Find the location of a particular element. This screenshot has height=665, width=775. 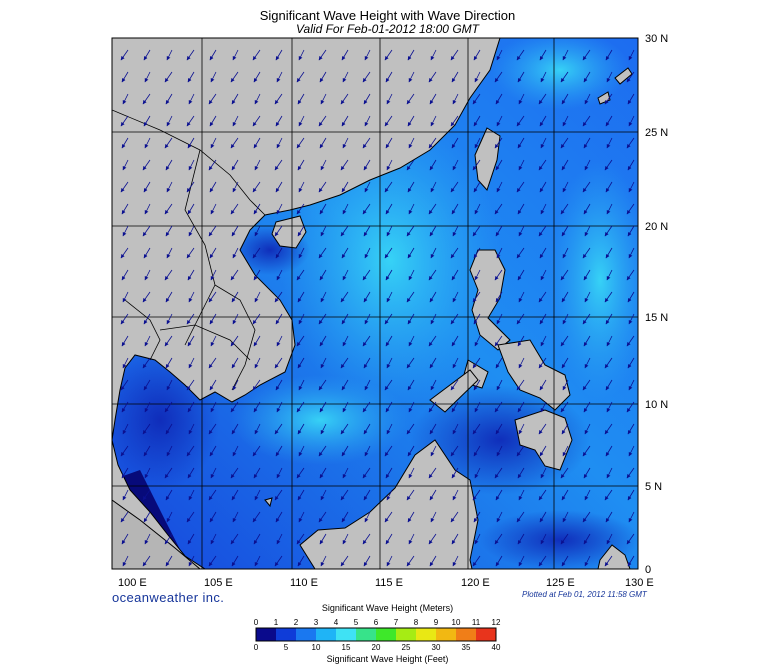

lon-label: 100 E is located at coordinates (132, 583).